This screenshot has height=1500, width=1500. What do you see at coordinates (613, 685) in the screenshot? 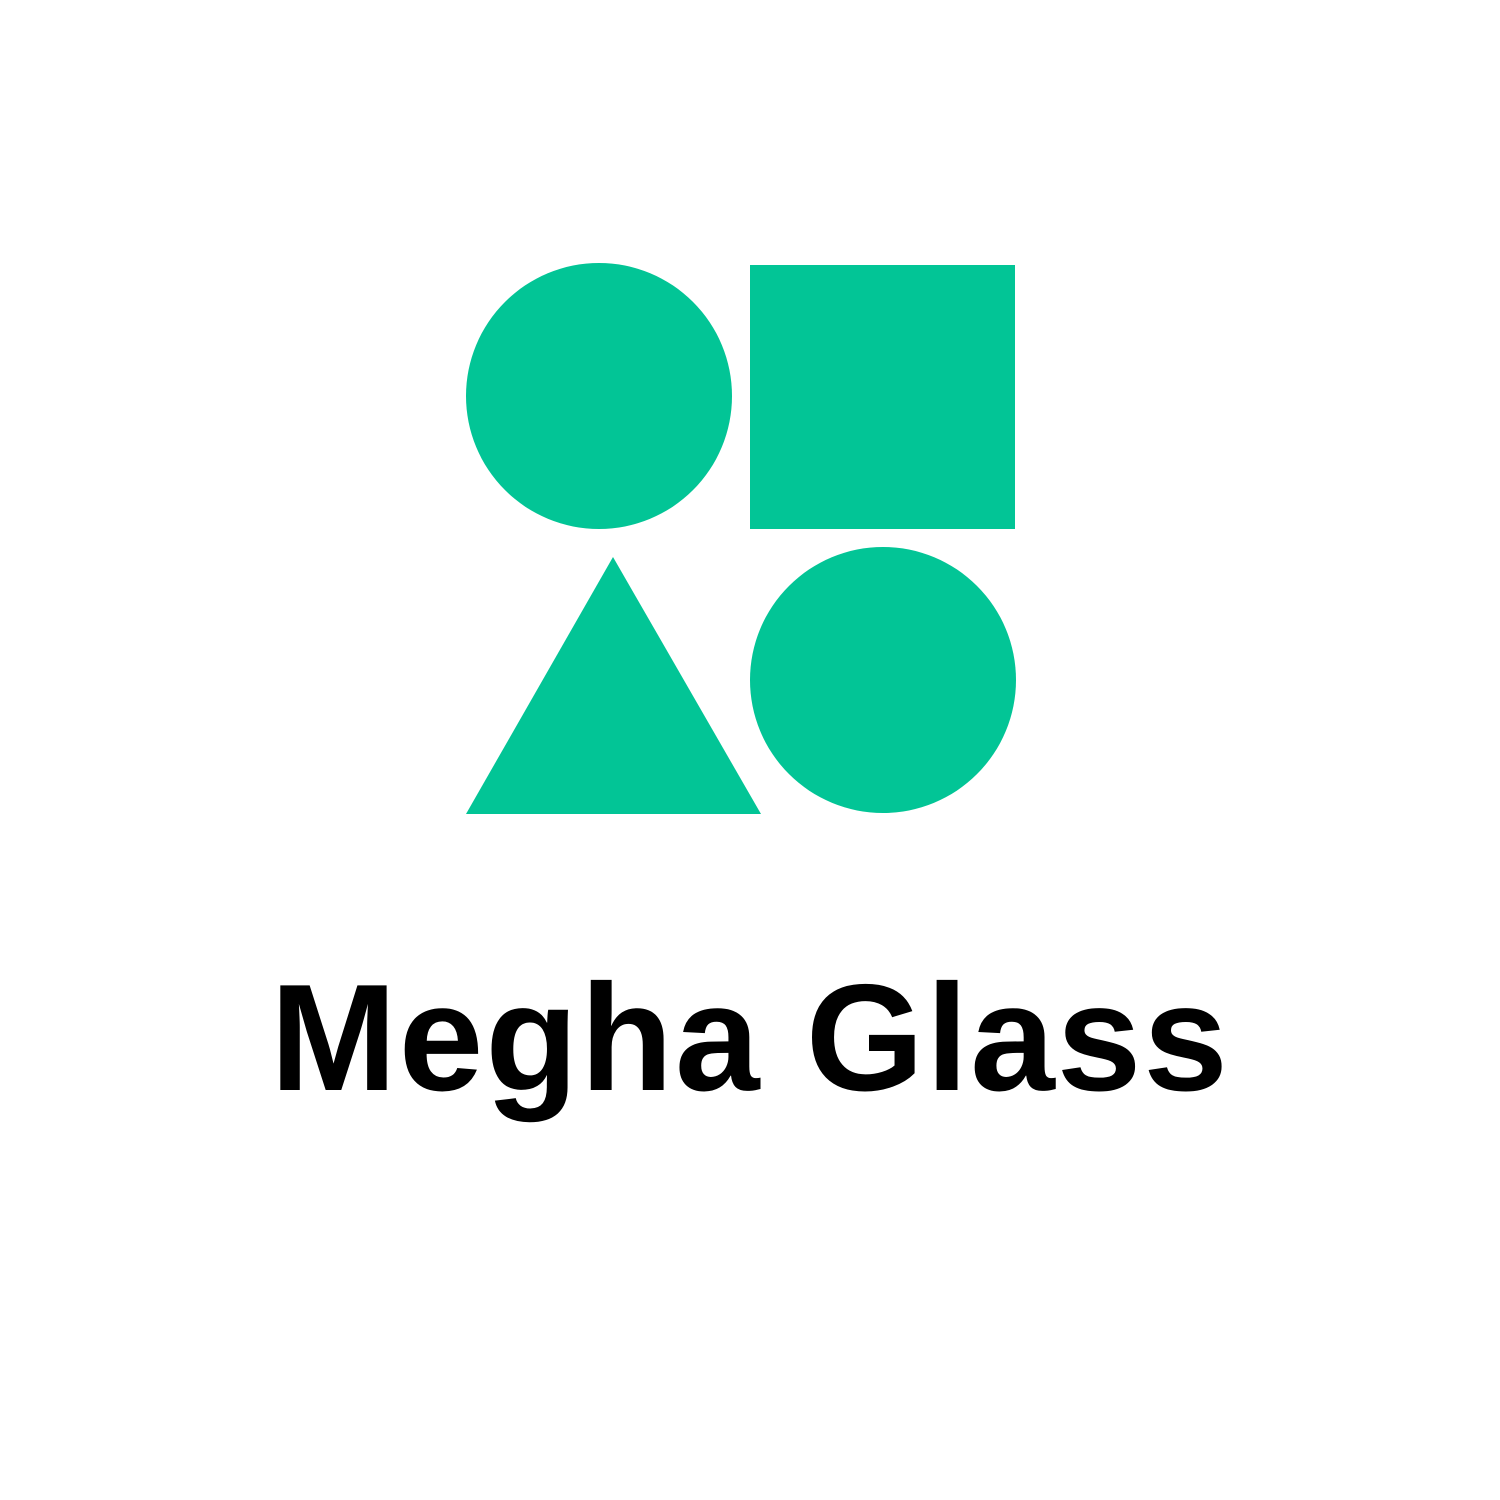
I see `triangle-icon` at bounding box center [613, 685].